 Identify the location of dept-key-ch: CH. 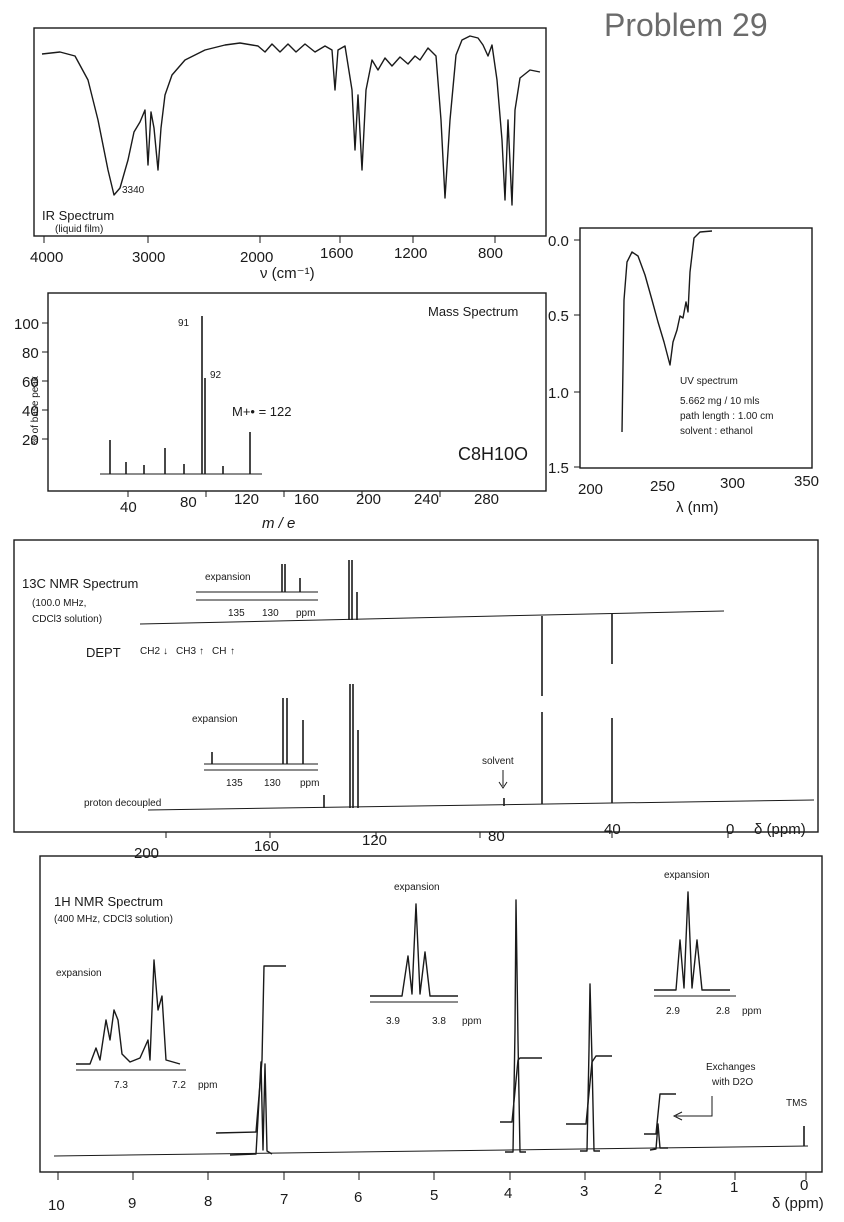
(219, 651).